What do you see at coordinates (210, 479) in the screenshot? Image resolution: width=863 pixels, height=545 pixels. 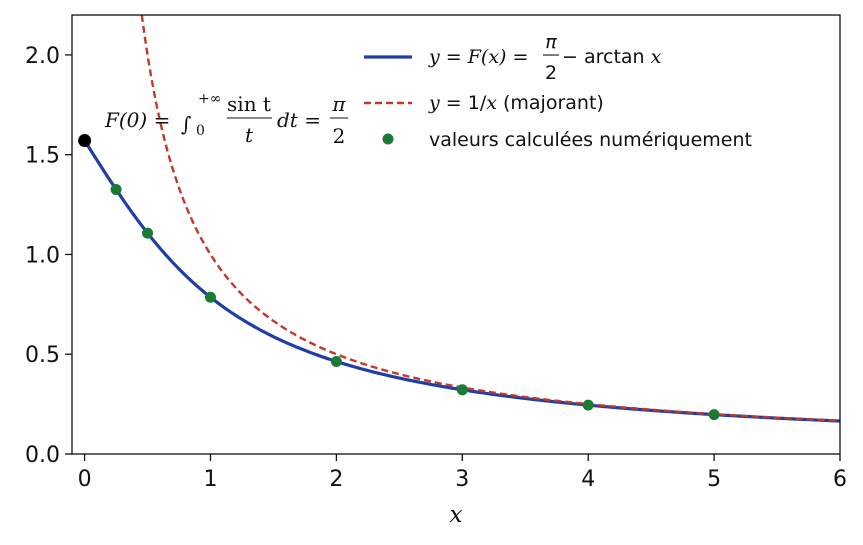 I see `x-tick-label: 1` at bounding box center [210, 479].